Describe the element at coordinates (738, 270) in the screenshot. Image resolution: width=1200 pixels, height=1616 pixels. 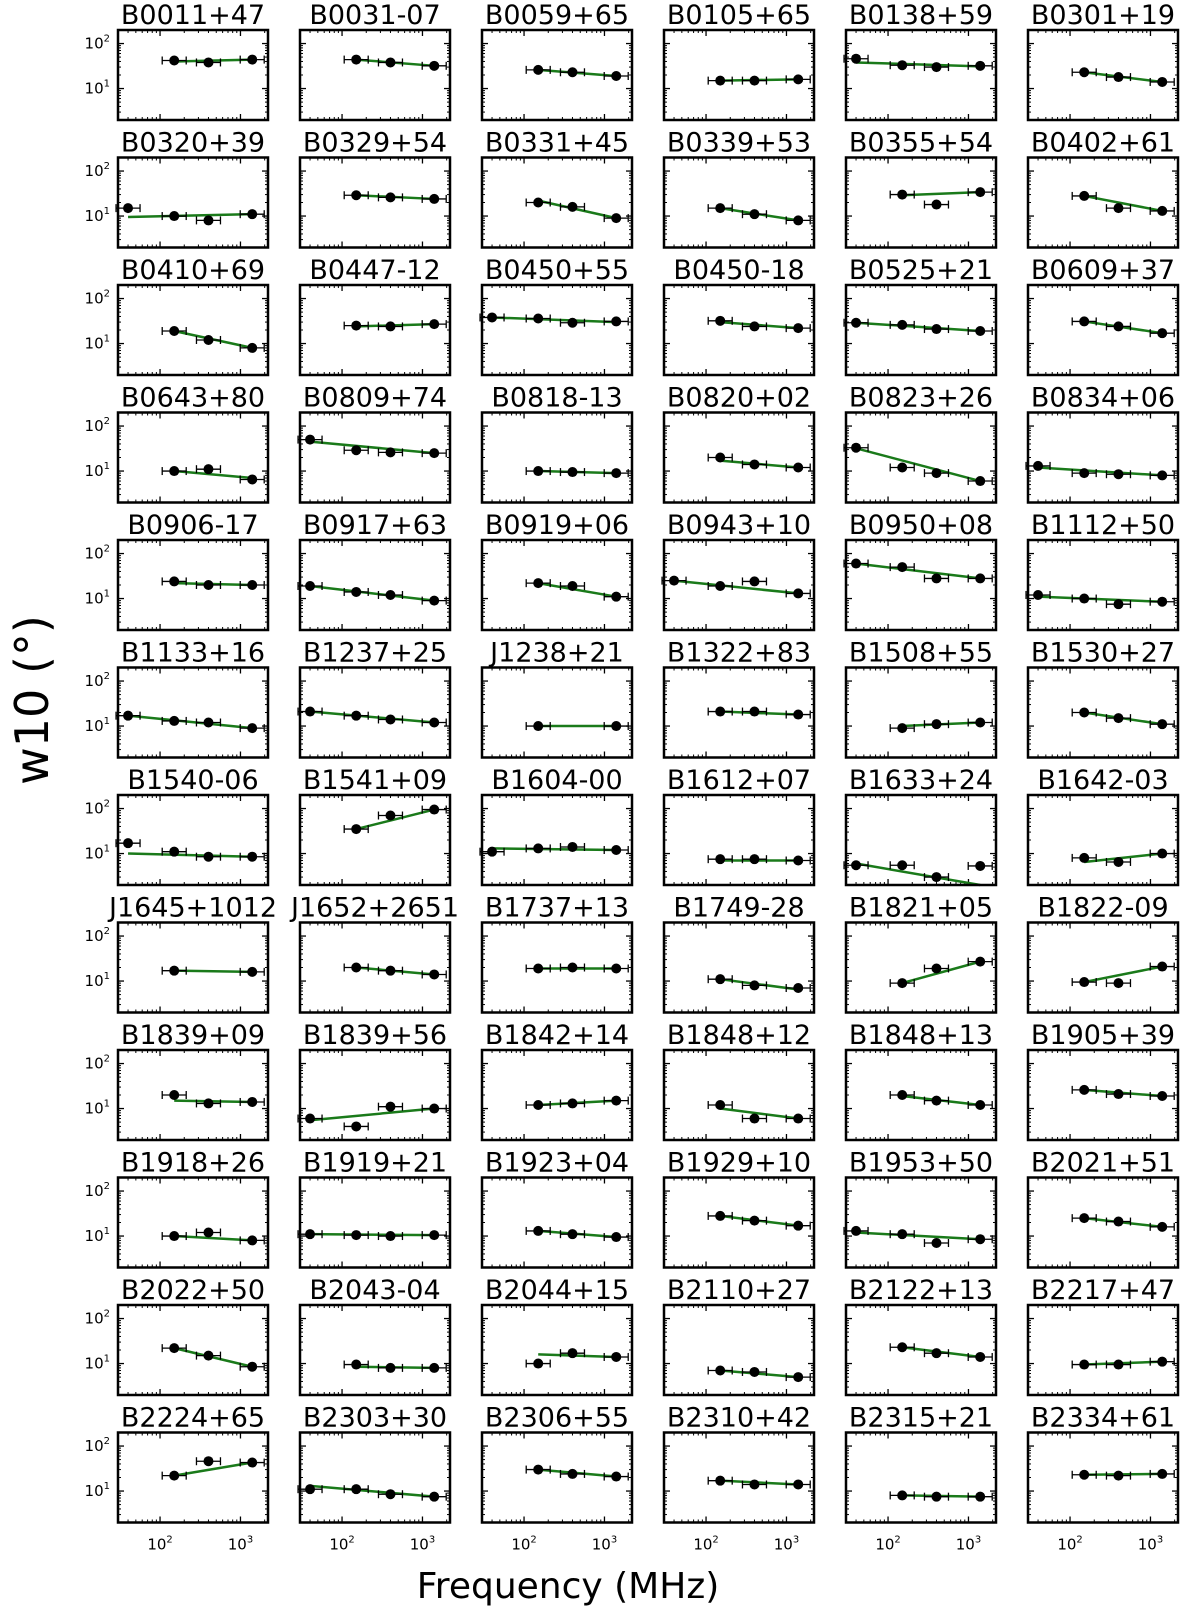
I see `panel-title: B0450-18` at that location.